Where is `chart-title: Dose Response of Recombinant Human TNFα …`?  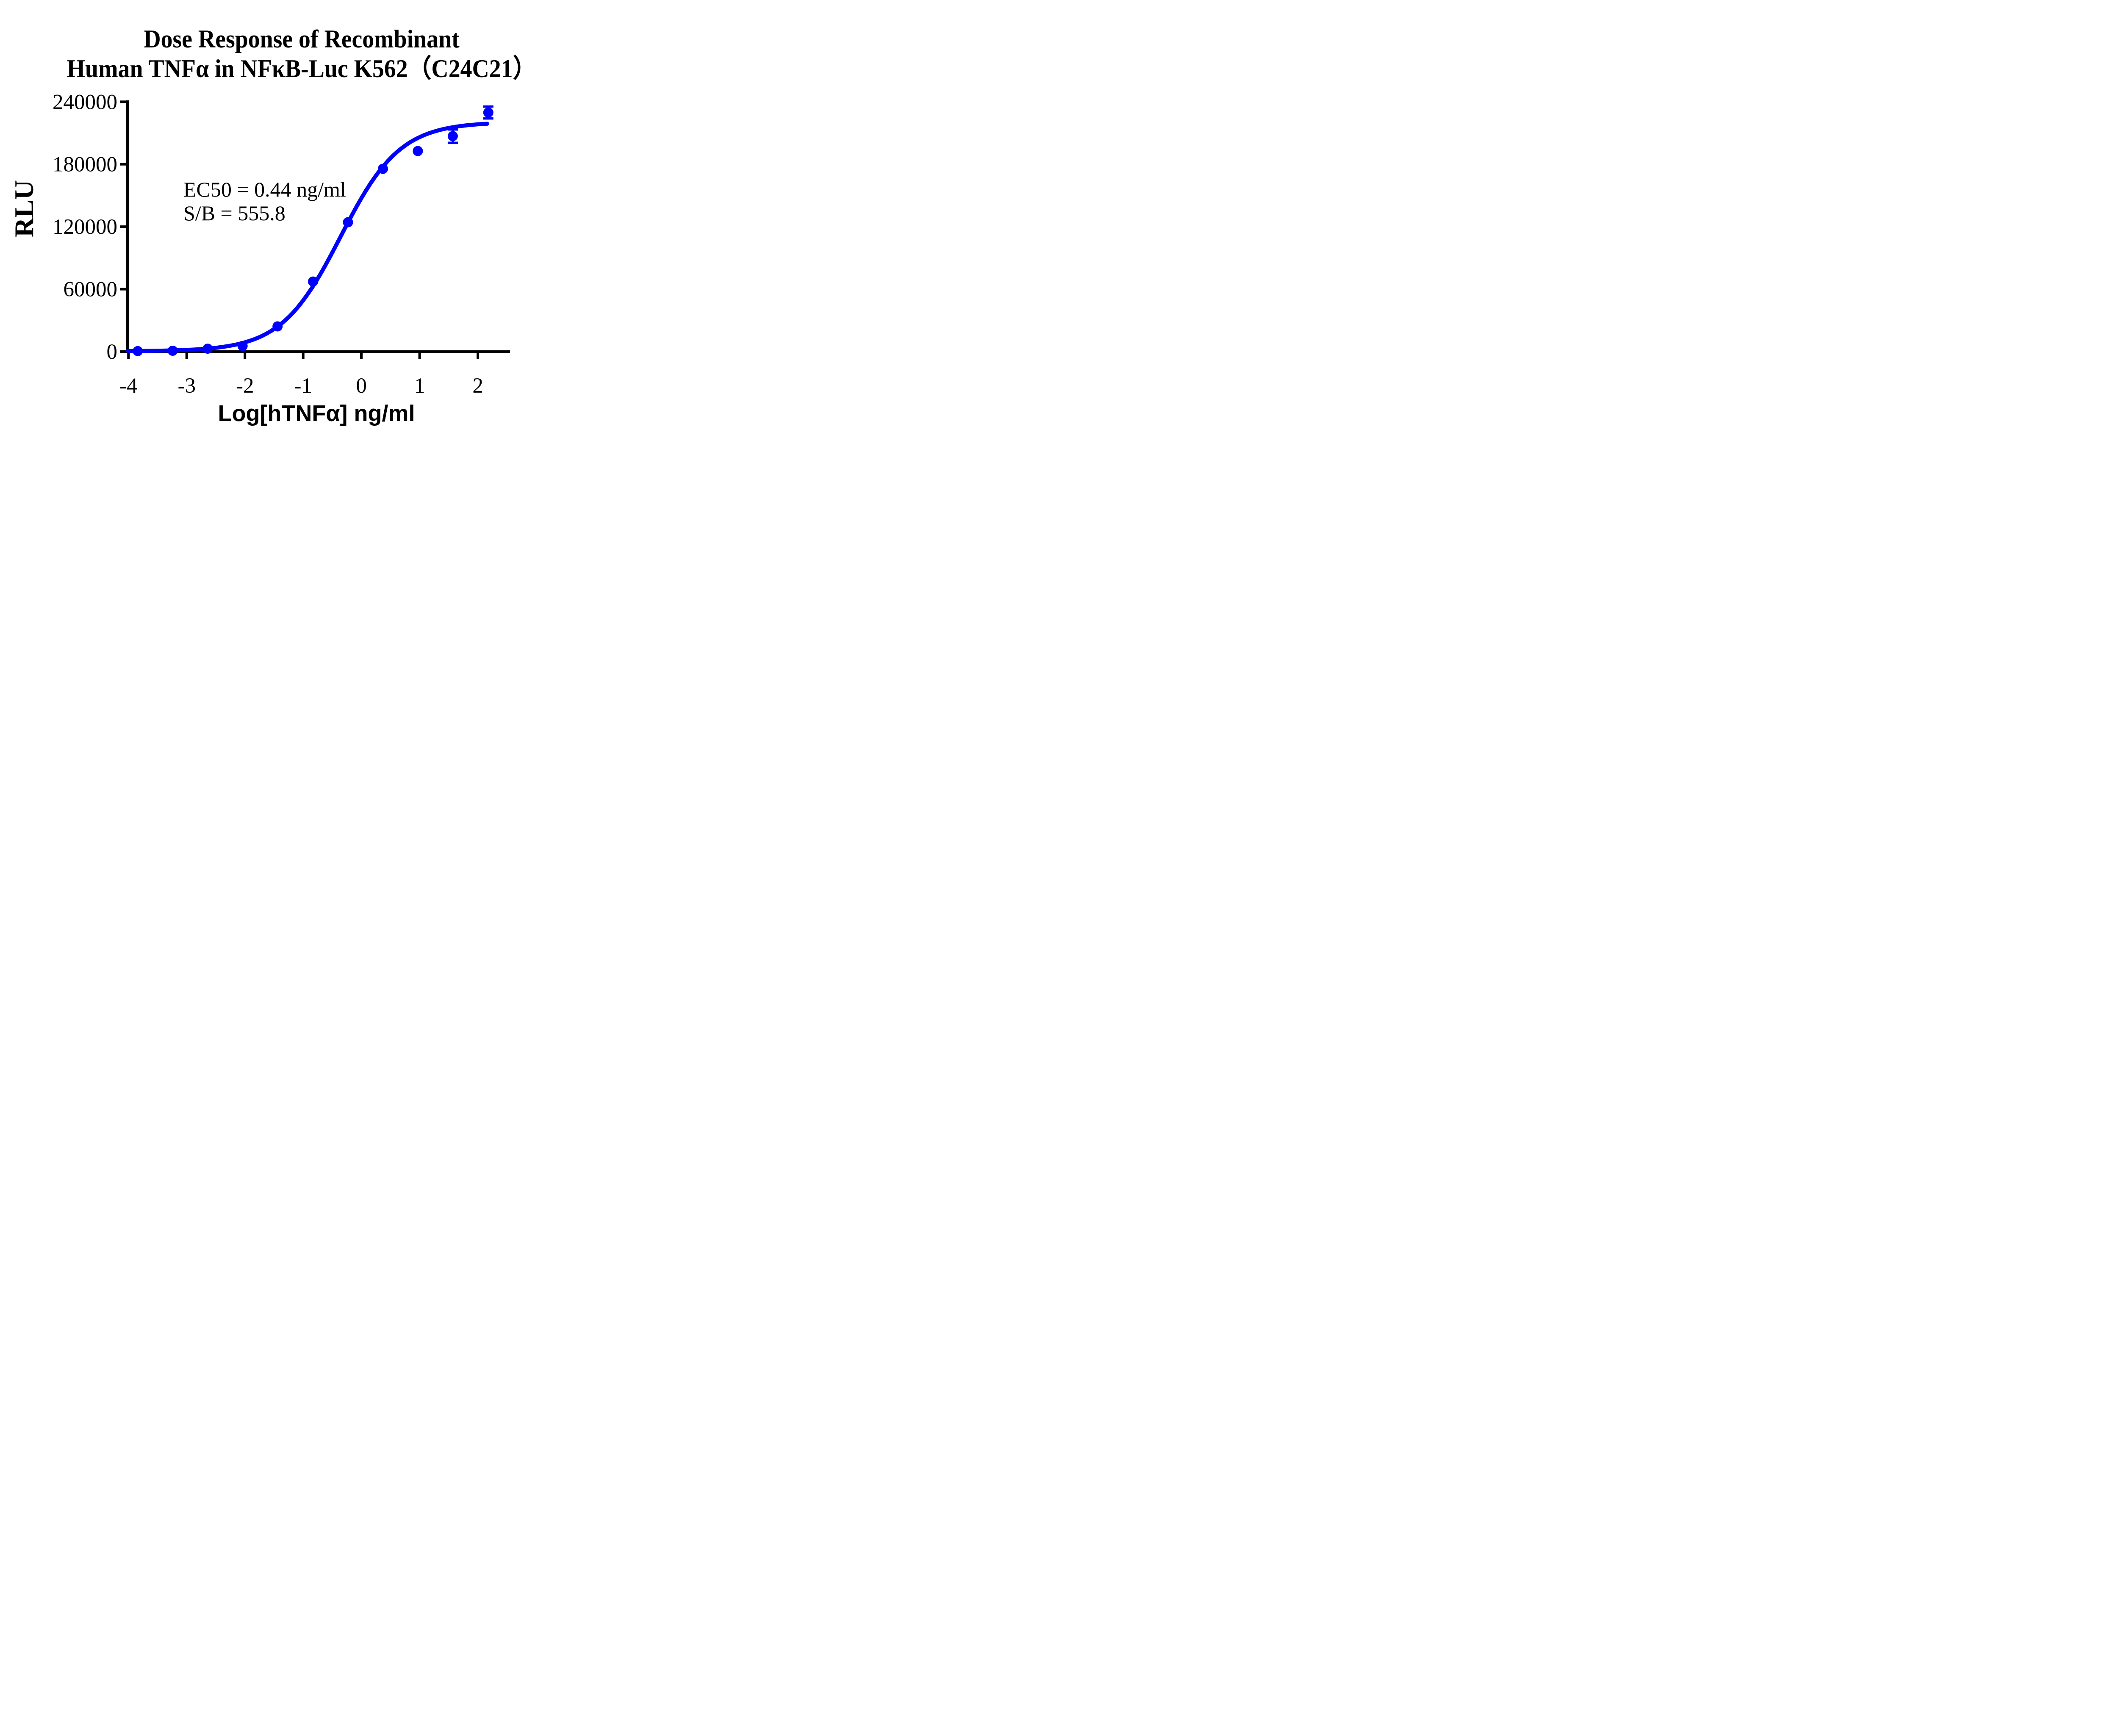 chart-title: Dose Response of Recombinant Human TNFα … is located at coordinates (302, 54).